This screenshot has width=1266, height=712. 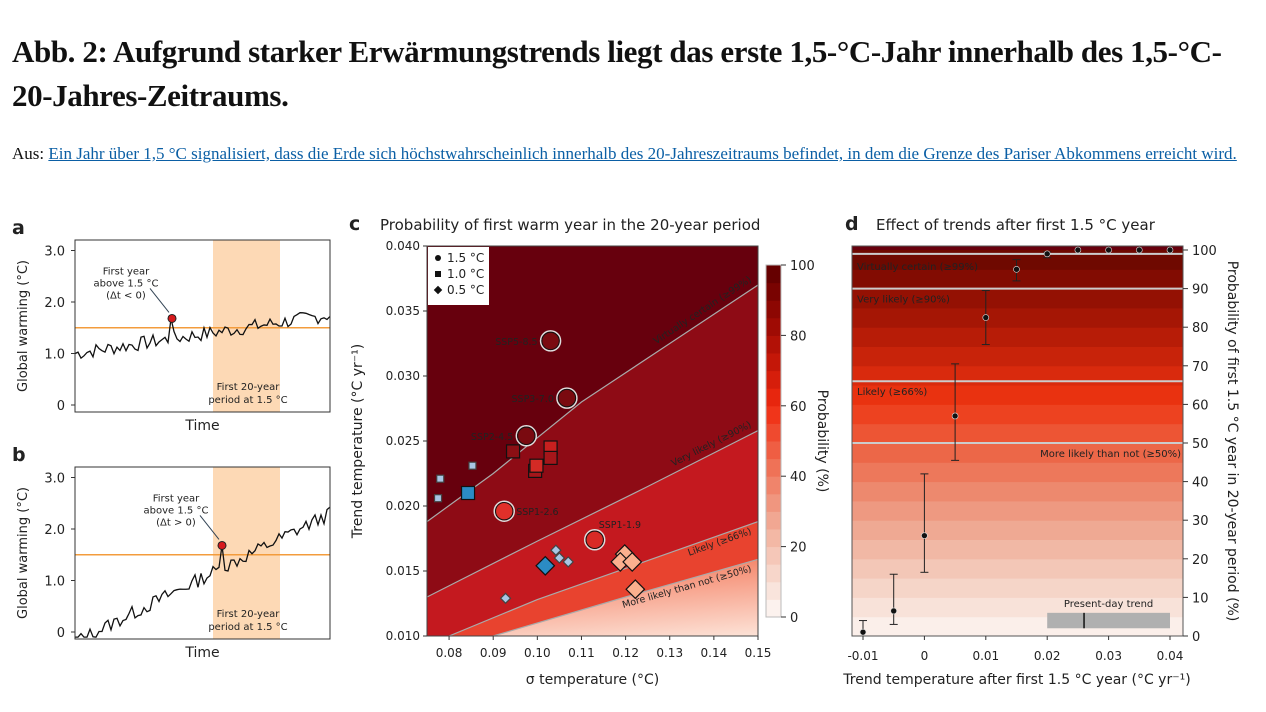 What do you see at coordinates (403, 571) in the screenshot?
I see `y-tick-label: 0.015` at bounding box center [403, 571].